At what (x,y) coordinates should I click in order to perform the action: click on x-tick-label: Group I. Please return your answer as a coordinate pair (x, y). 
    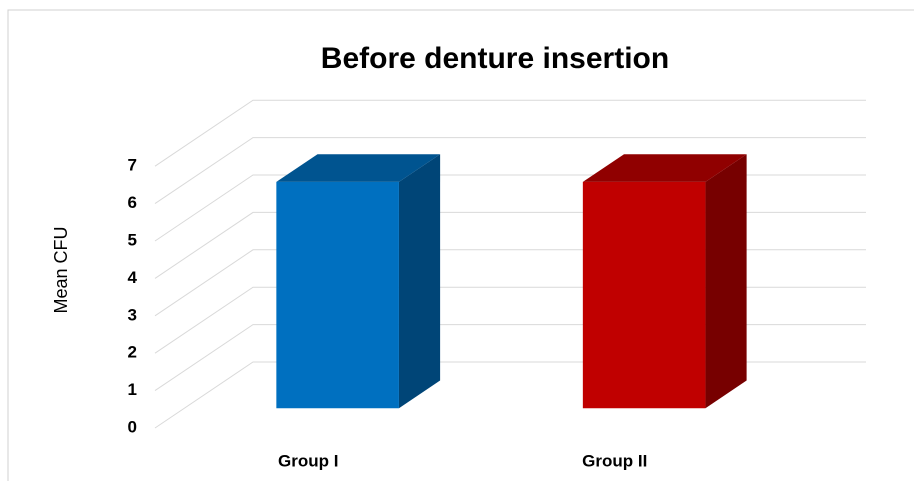
    Looking at the image, I should click on (308, 460).